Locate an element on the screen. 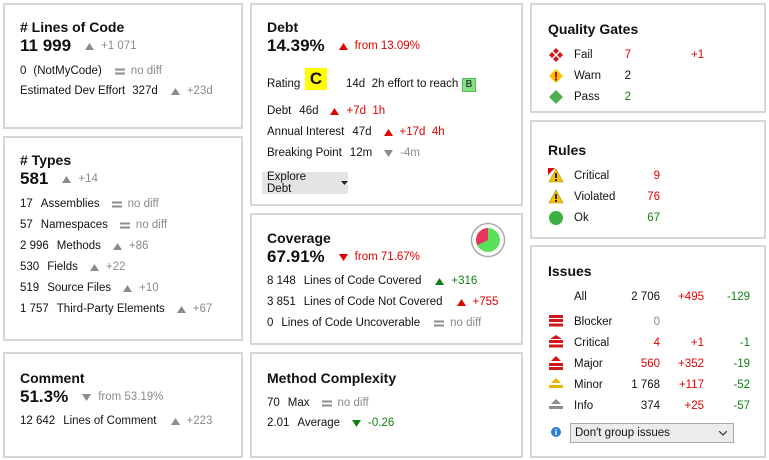  types-rows: Namespaces is located at coordinates (74, 225).